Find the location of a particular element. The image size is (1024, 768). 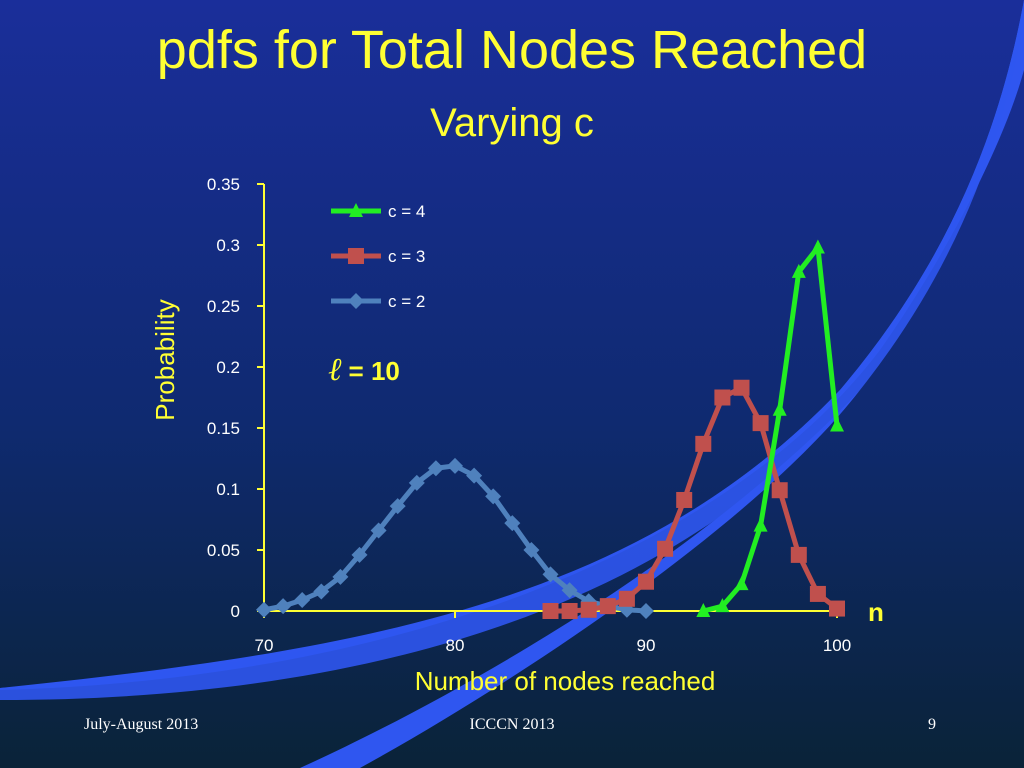

annotation-text: = 10 is located at coordinates (370, 371).